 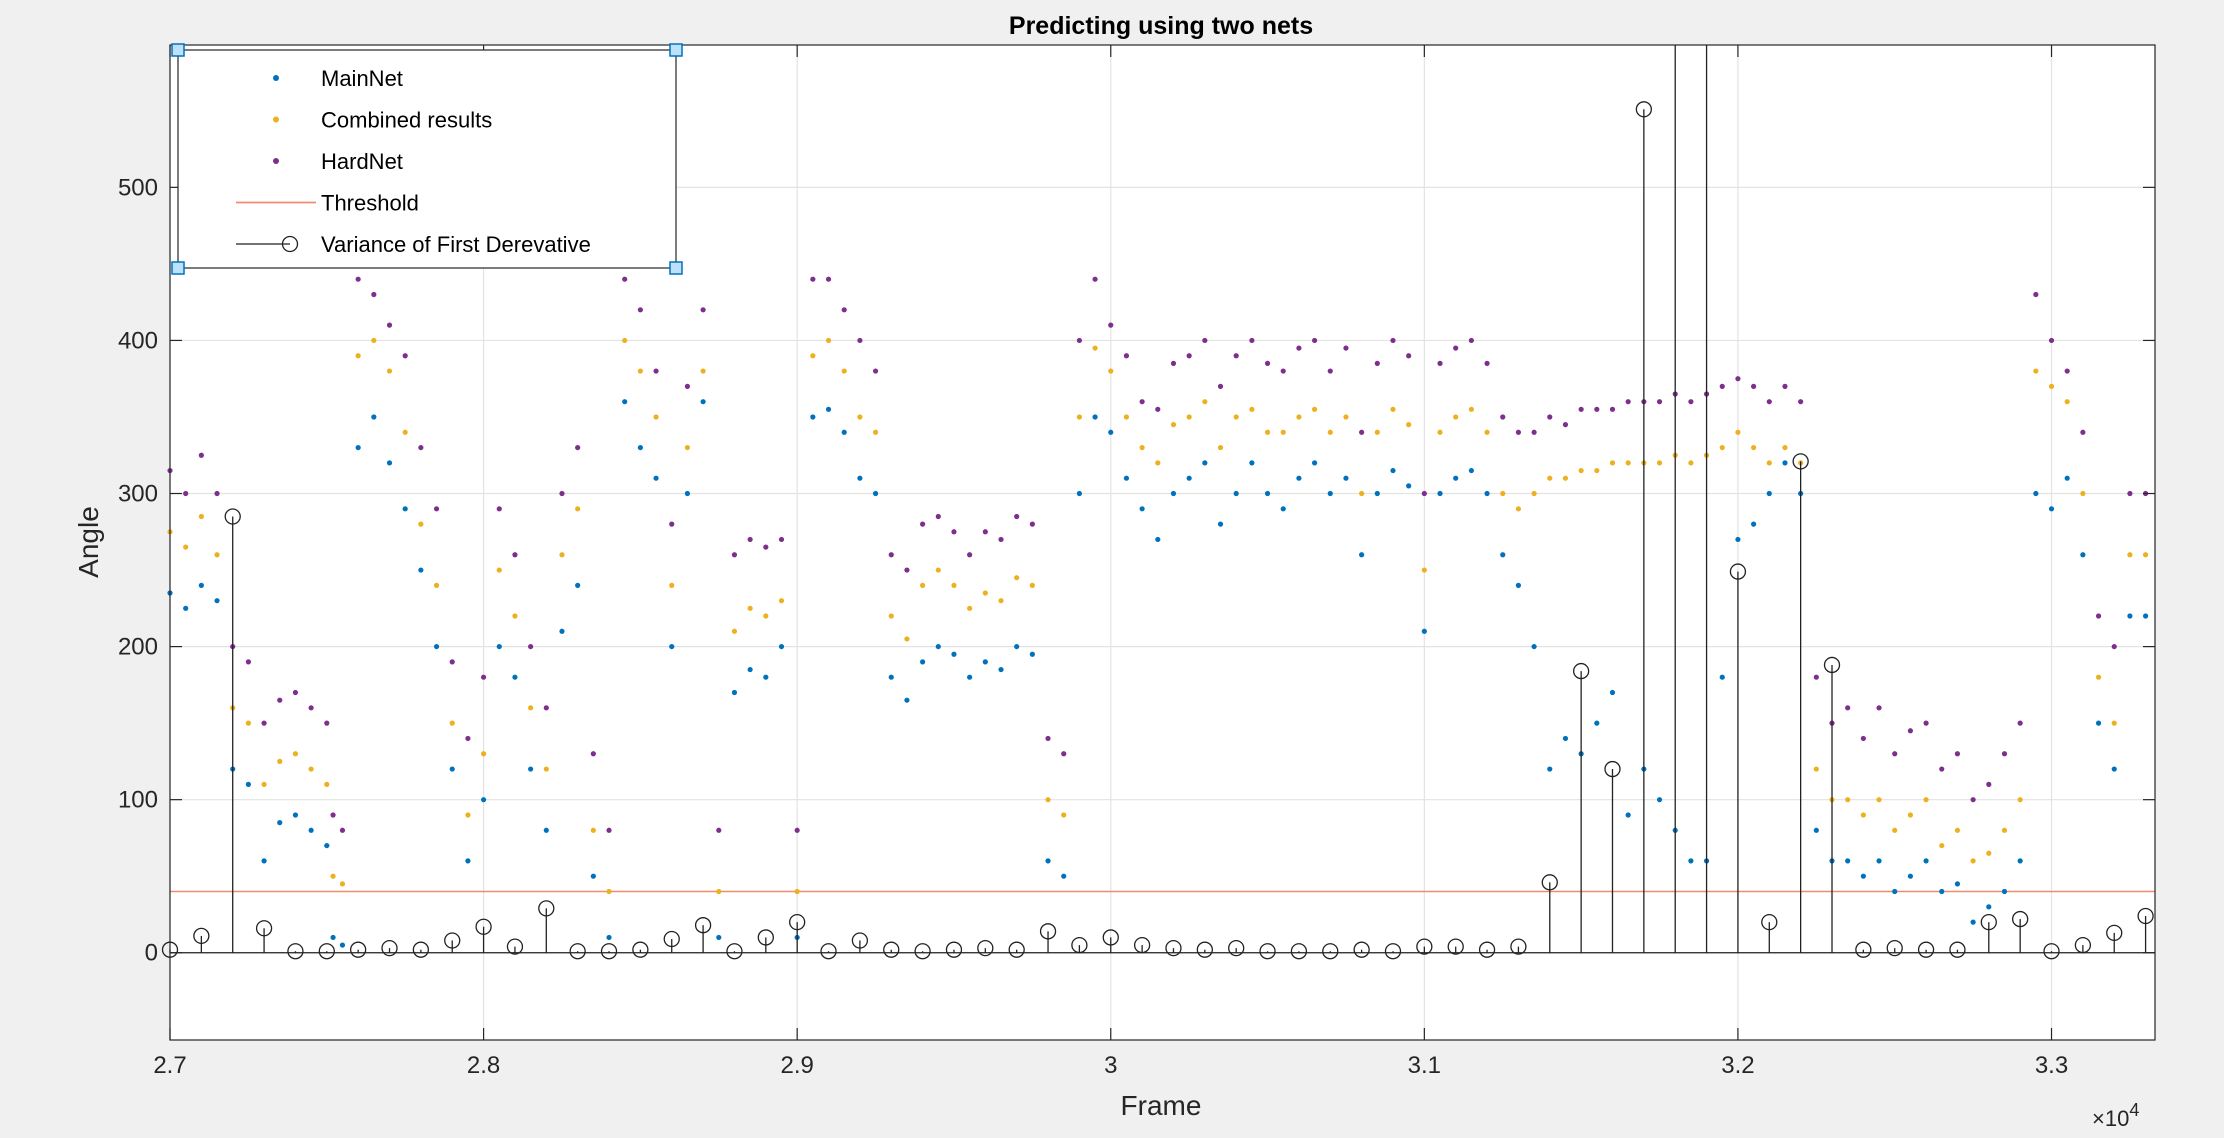 What do you see at coordinates (138, 647) in the screenshot?
I see `y-tick-label-2: 200` at bounding box center [138, 647].